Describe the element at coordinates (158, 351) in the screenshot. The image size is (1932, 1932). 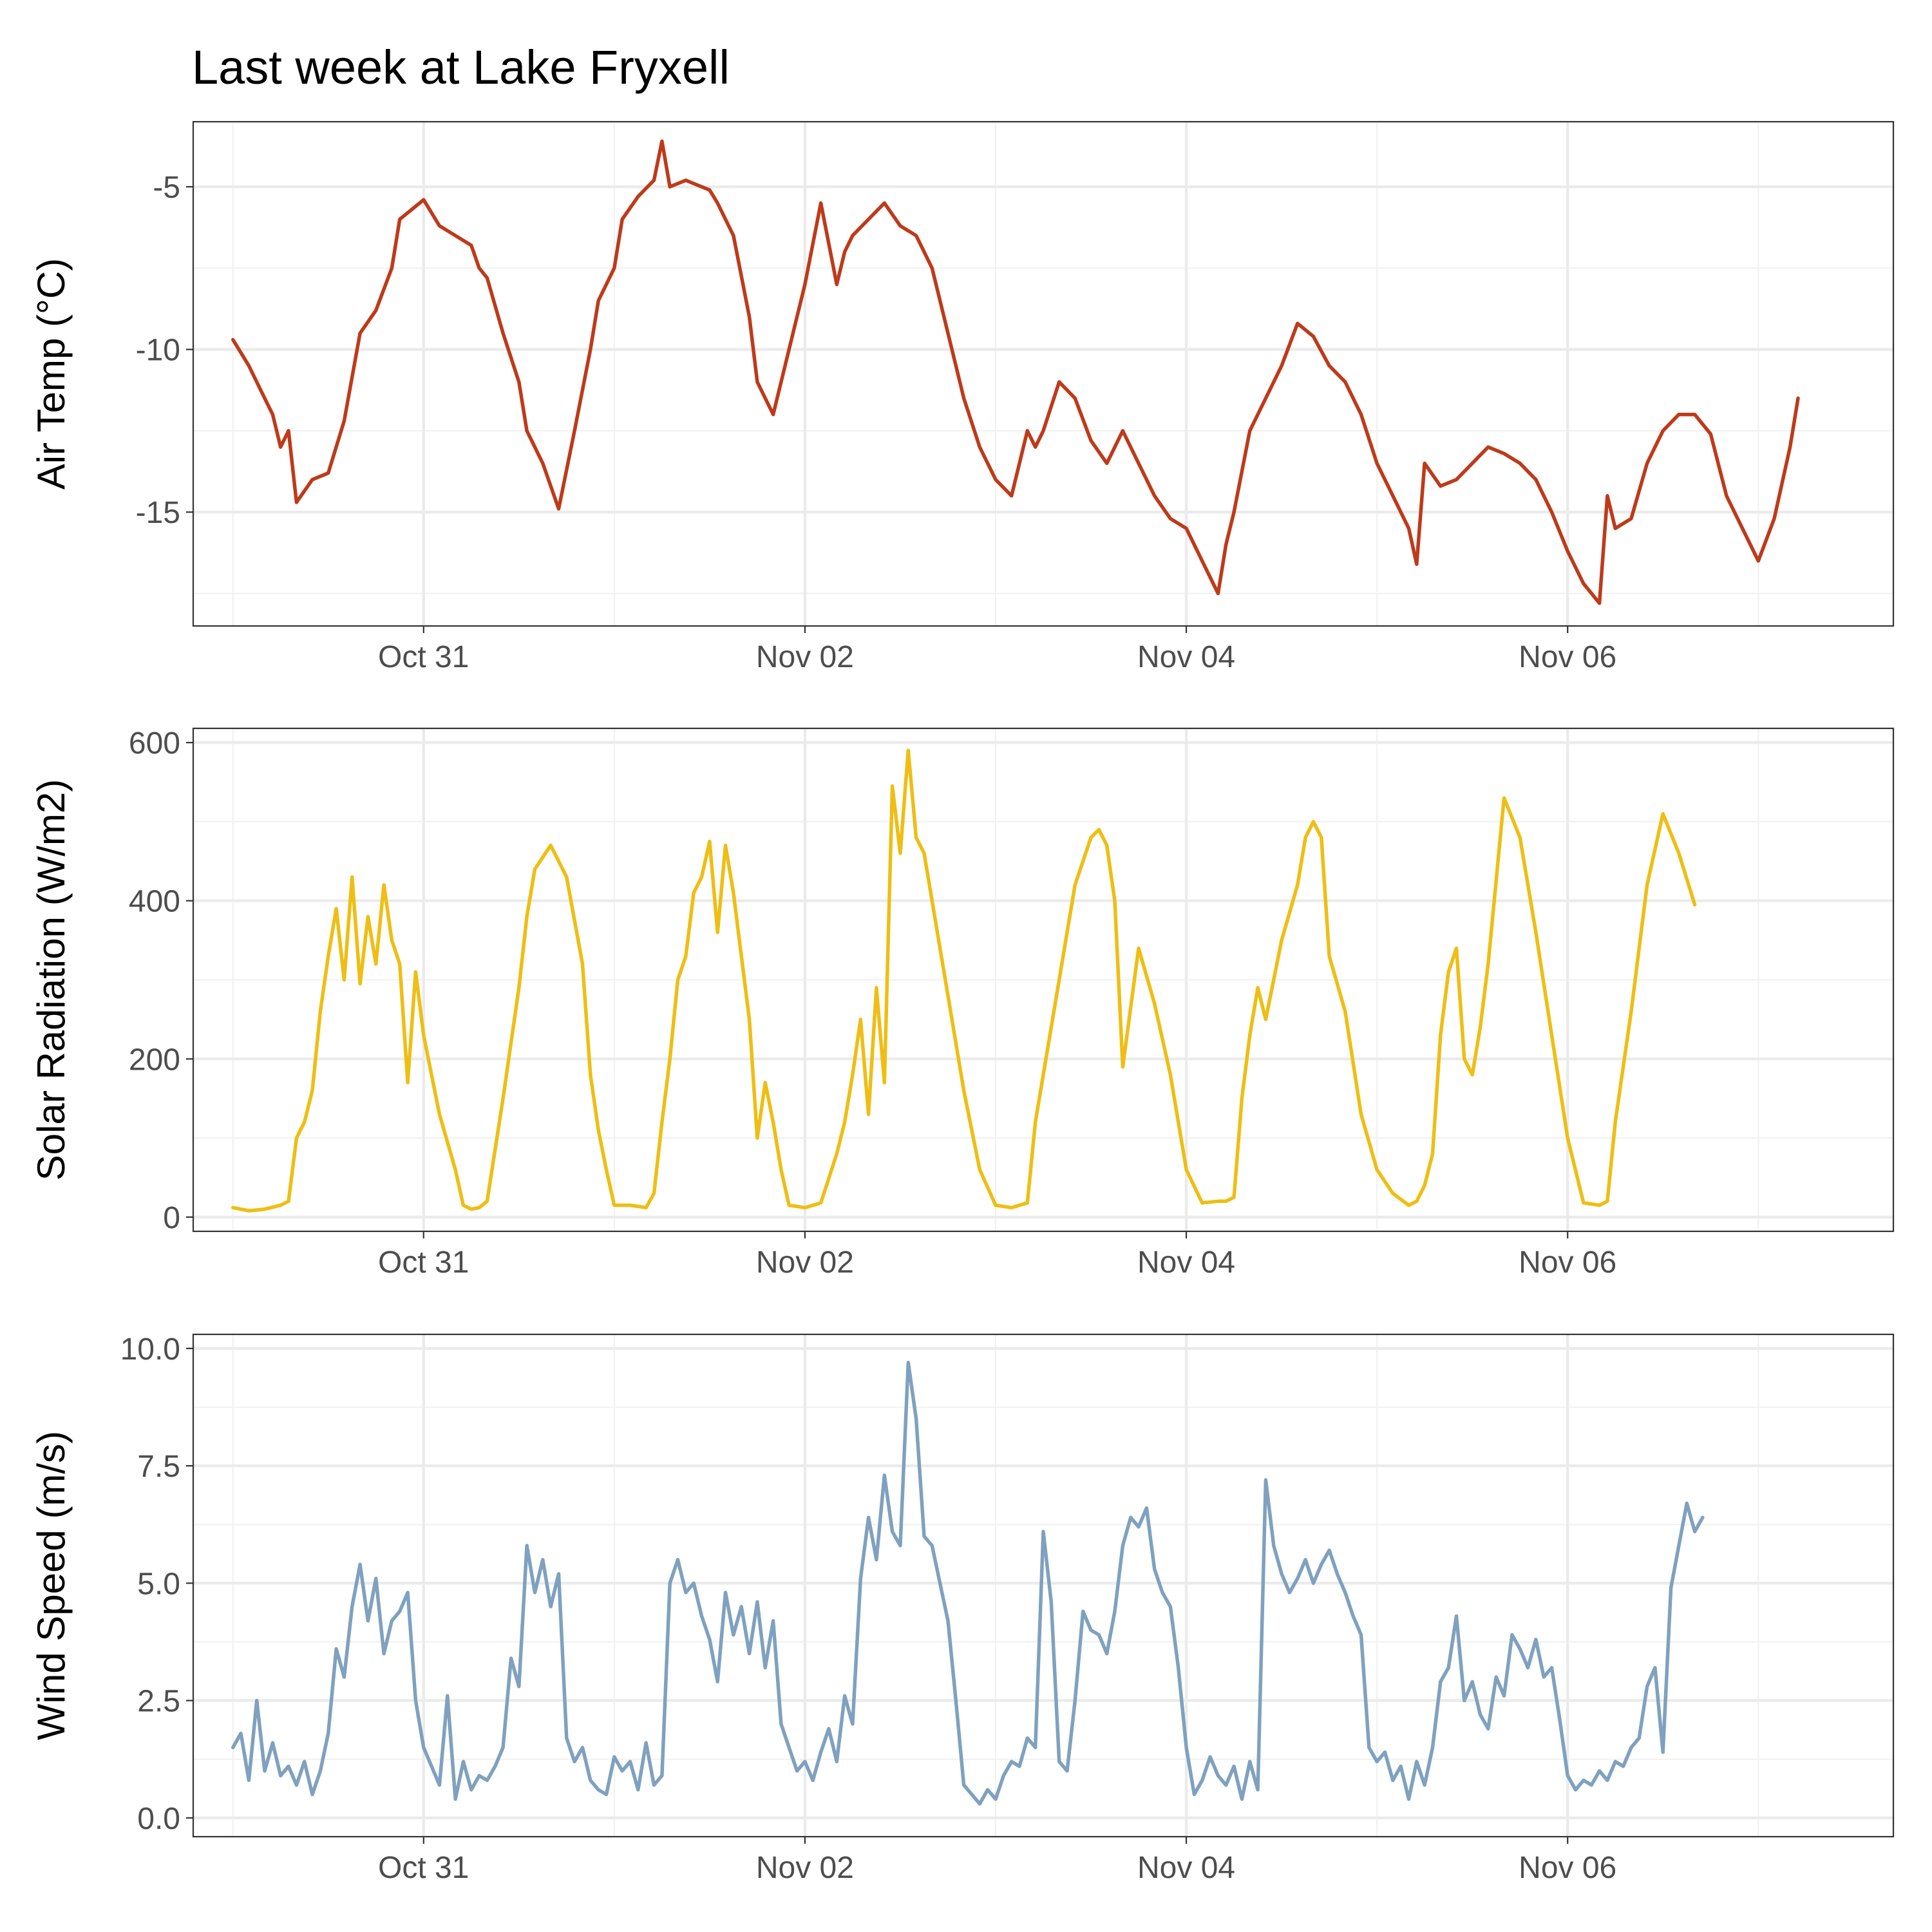
I see `y-tick-label: -10` at that location.